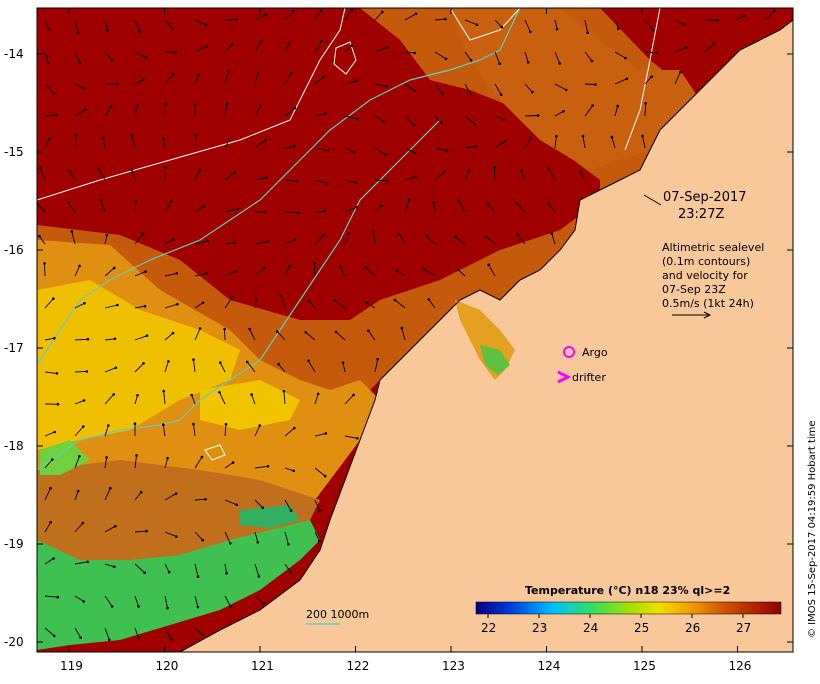 The width and height of the screenshot is (820, 684). I want to click on lat-tick-label: -19, so click(14, 544).